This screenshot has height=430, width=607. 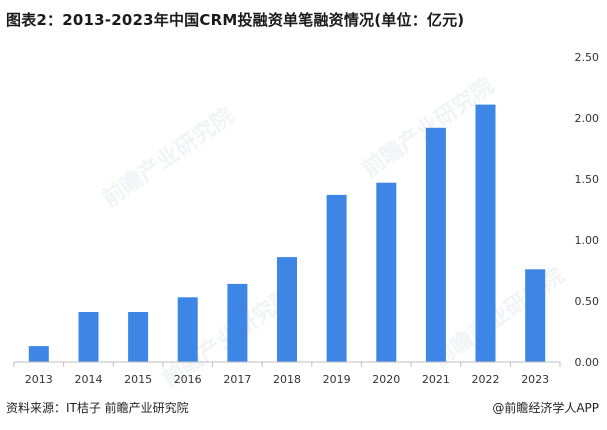 What do you see at coordinates (237, 379) in the screenshot?
I see `x-tick-label: 2017` at bounding box center [237, 379].